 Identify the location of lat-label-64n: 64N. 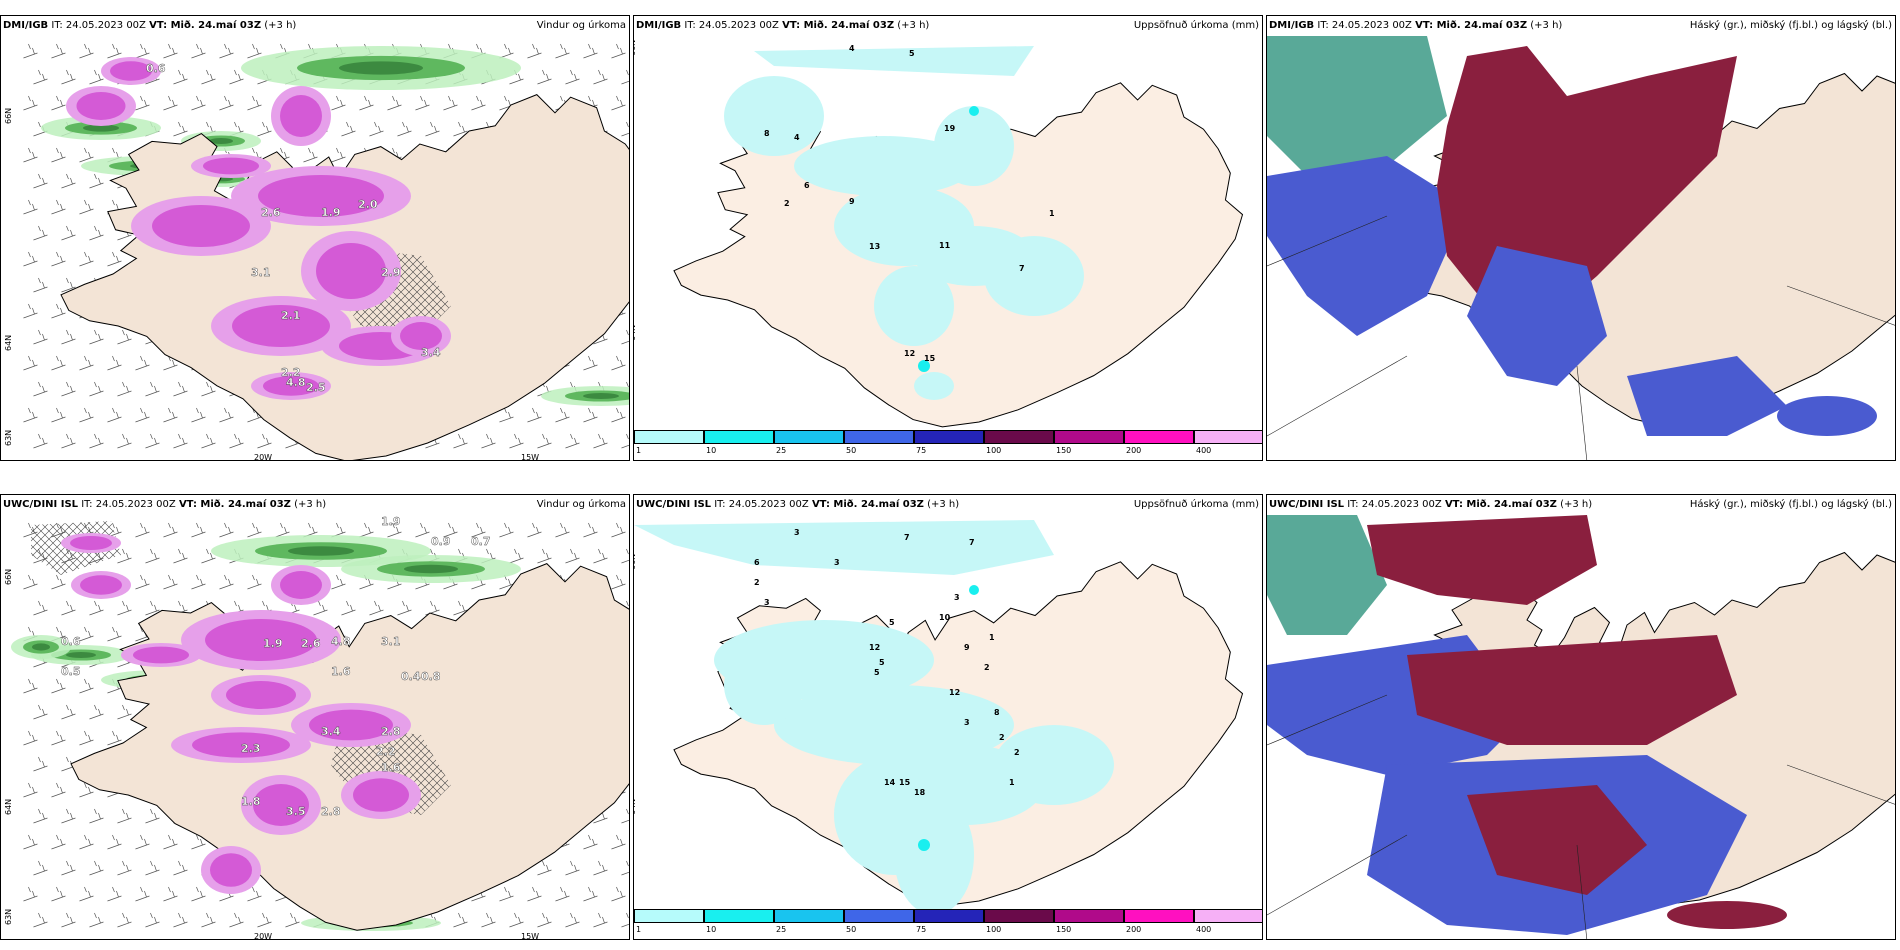
(8, 806).